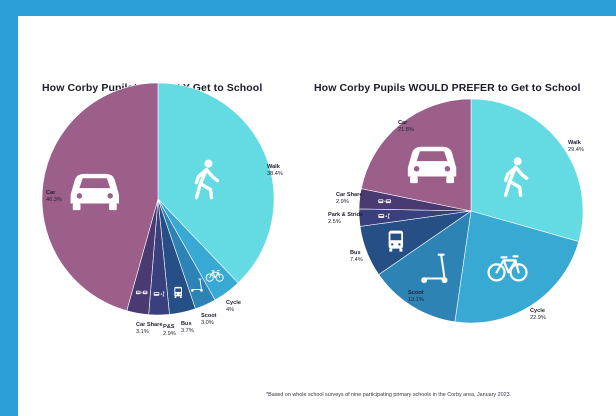  I want to click on slice-value-bus: 7.4%, so click(356, 260).